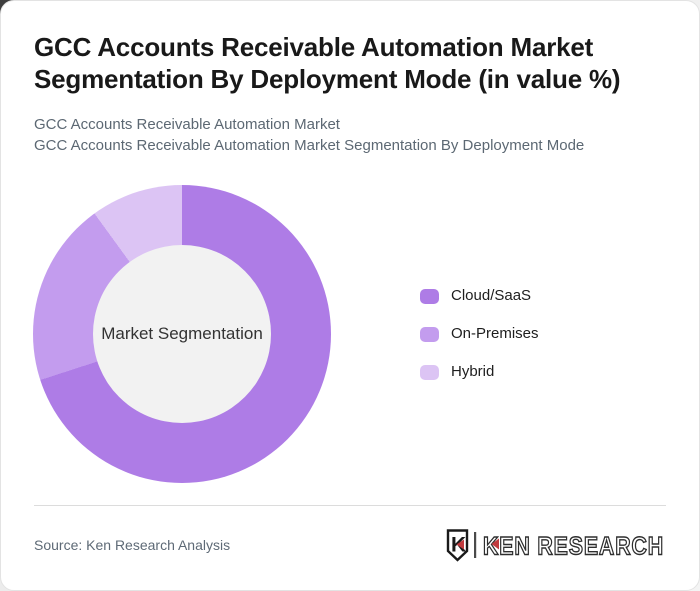  Describe the element at coordinates (457, 545) in the screenshot. I see `logo-shield-icon: K` at that location.